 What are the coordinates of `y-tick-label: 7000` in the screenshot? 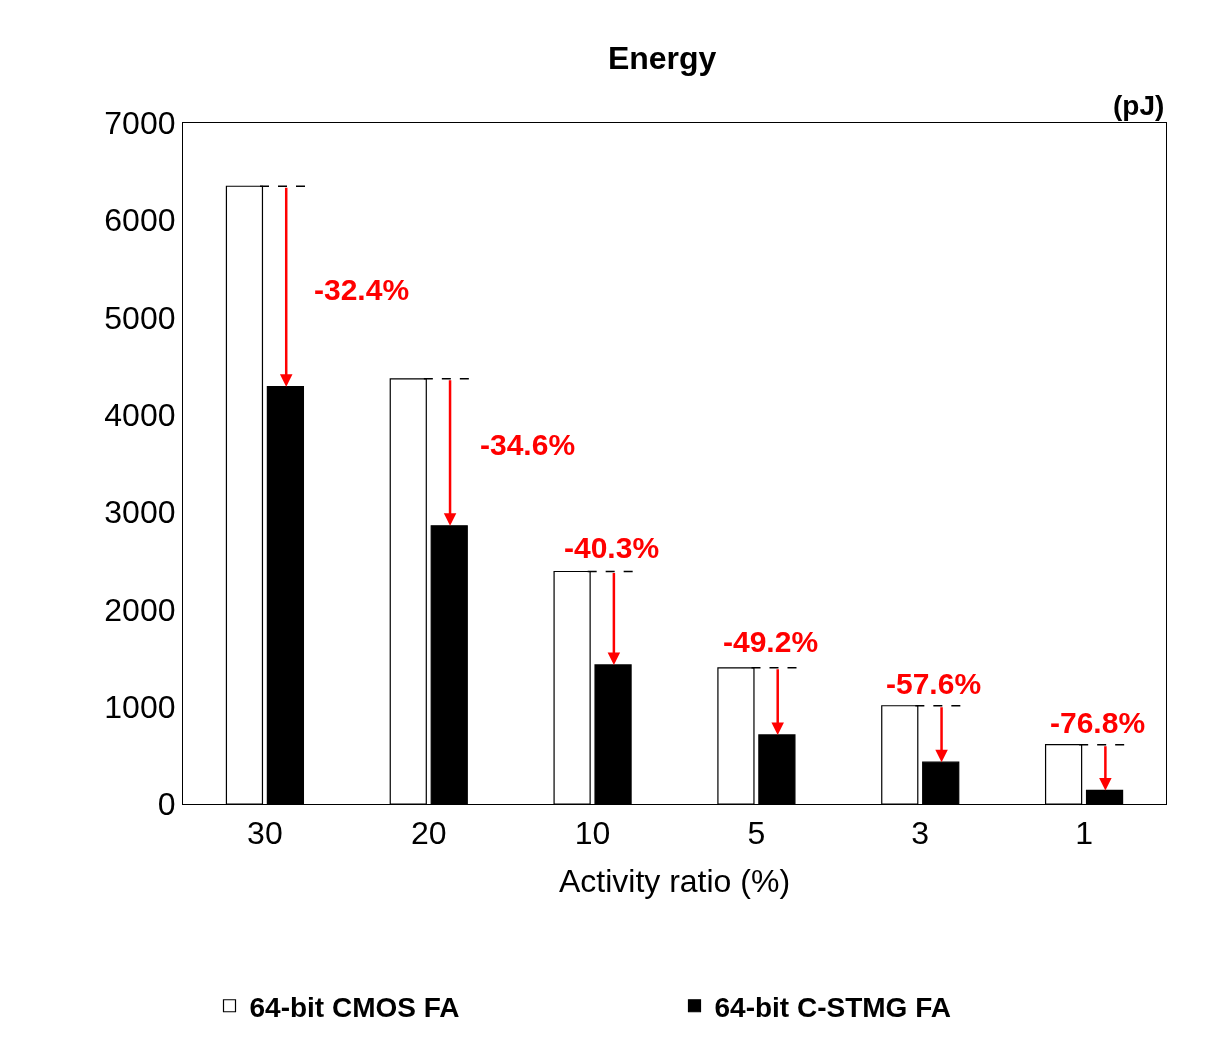 It's located at (140, 123).